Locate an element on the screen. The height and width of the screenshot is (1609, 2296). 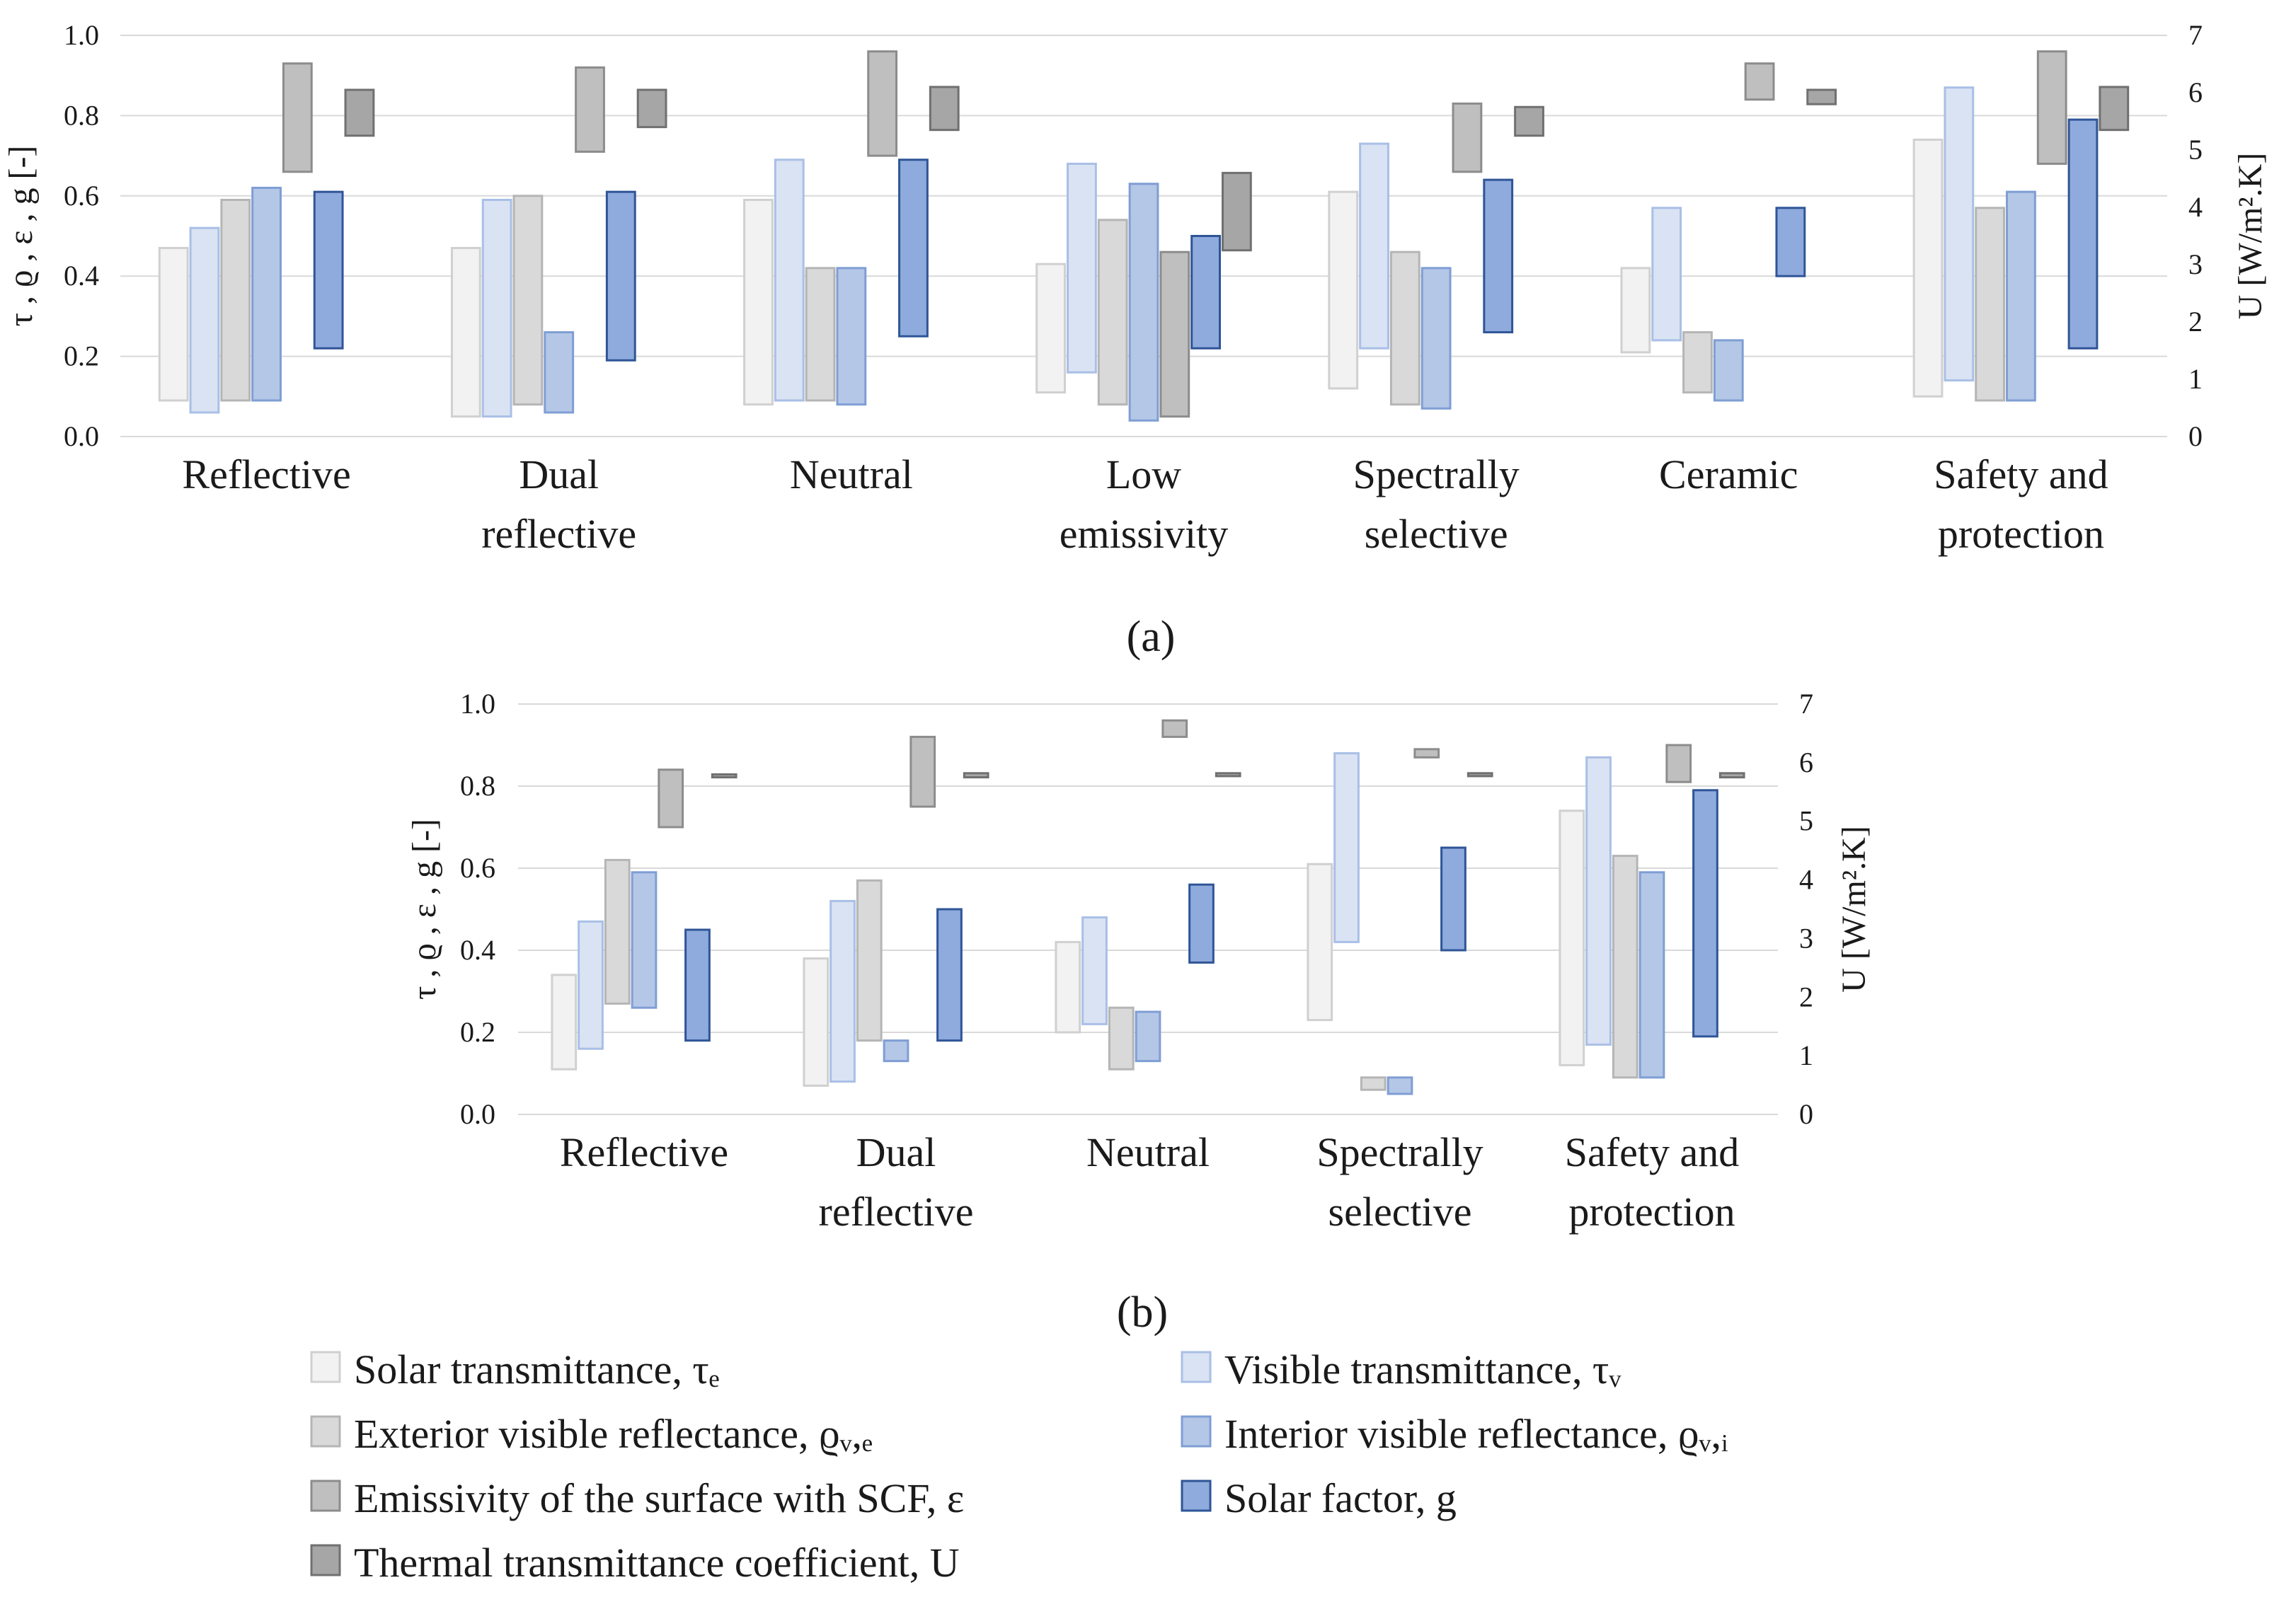
y2-tick-label: 2 is located at coordinates (2195, 322).